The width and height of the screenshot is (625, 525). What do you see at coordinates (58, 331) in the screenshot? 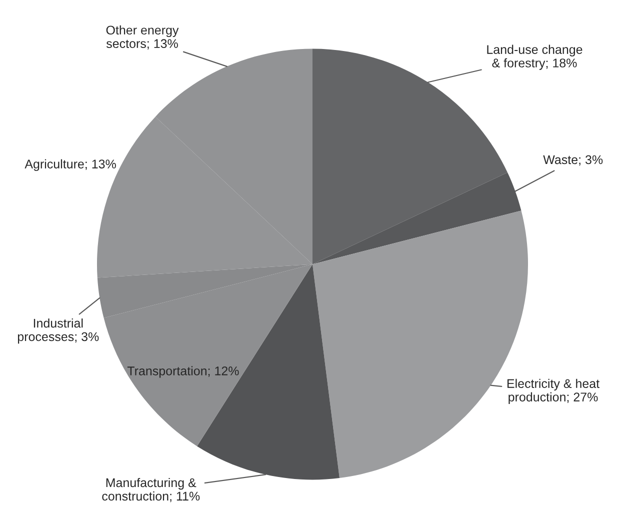
I see `slice-label: Industrial processes; 3%` at bounding box center [58, 331].